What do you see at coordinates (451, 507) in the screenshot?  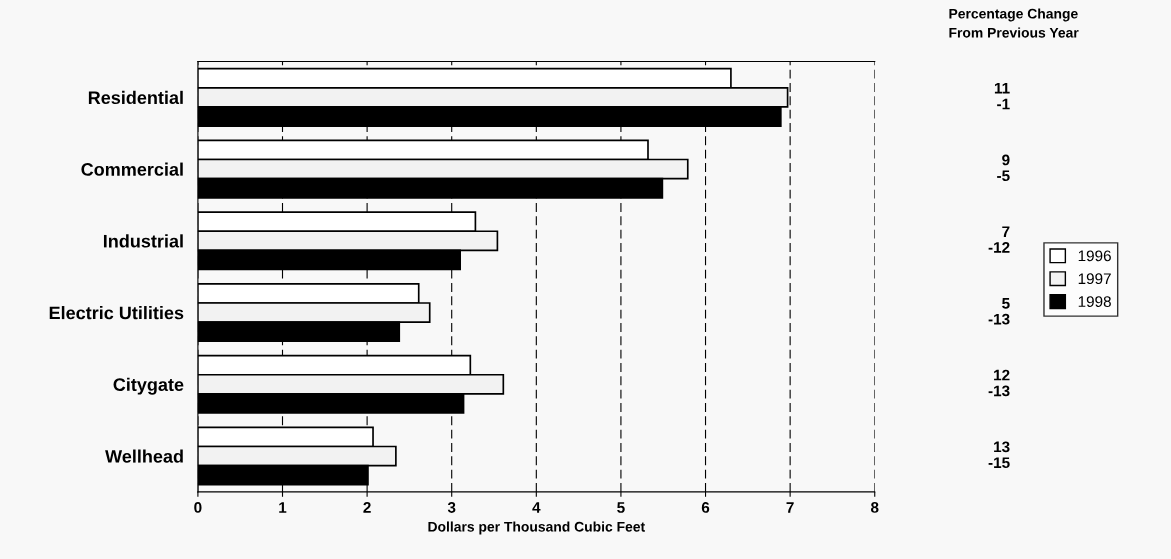 I see `x-tick-label: 3` at bounding box center [451, 507].